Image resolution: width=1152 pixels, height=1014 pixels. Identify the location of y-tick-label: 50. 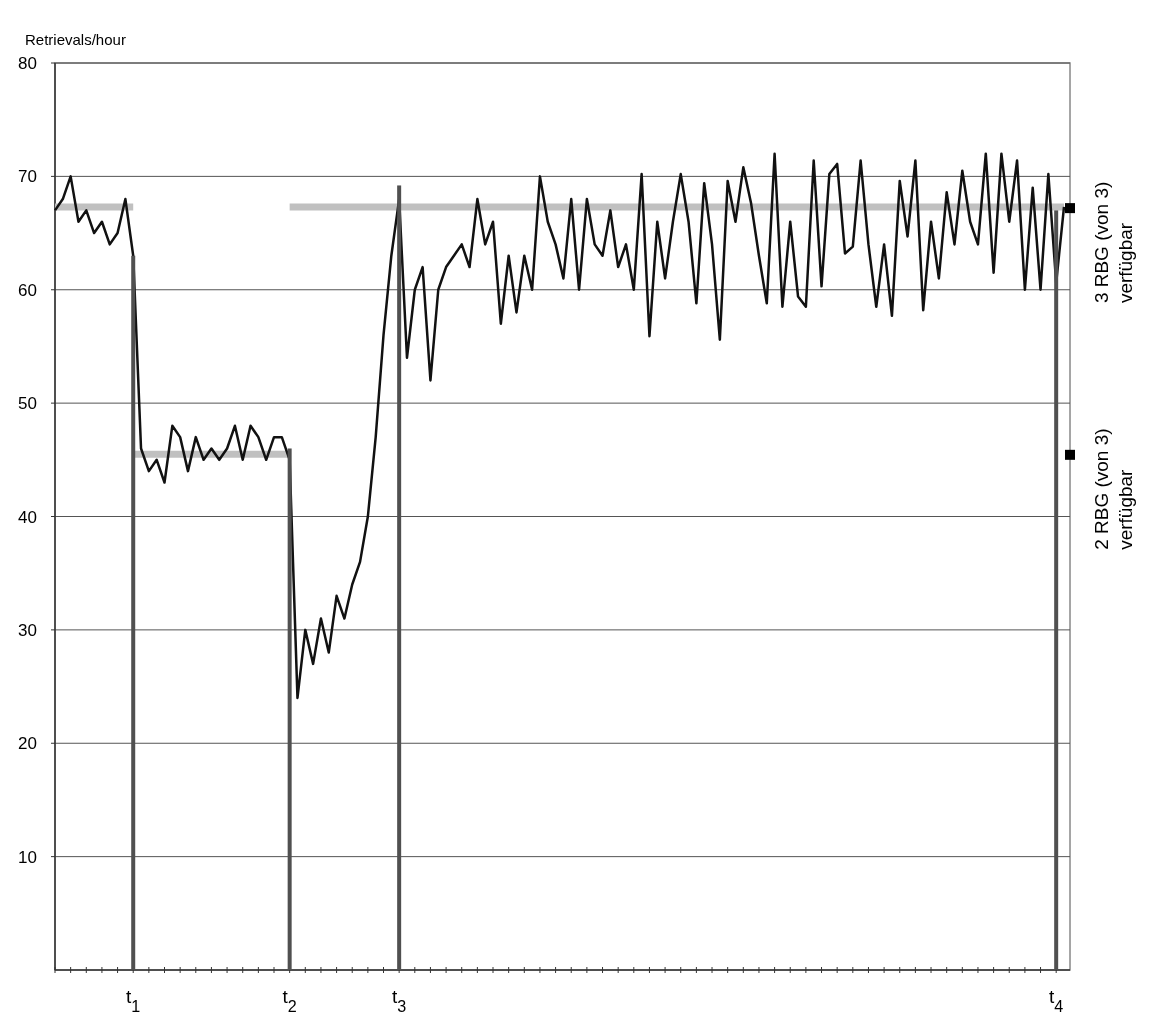
(27, 404).